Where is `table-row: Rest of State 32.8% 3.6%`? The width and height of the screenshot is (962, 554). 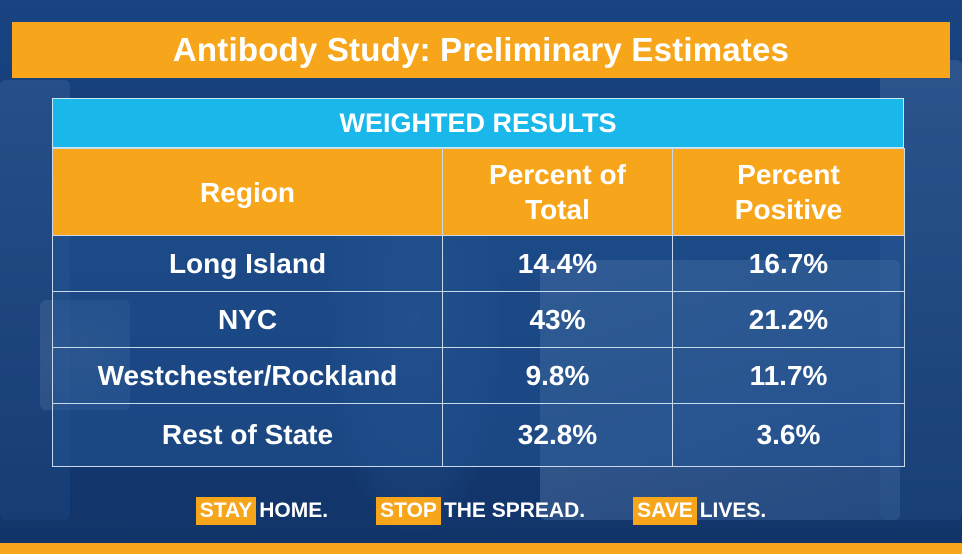 table-row: Rest of State 32.8% 3.6% is located at coordinates (478, 435).